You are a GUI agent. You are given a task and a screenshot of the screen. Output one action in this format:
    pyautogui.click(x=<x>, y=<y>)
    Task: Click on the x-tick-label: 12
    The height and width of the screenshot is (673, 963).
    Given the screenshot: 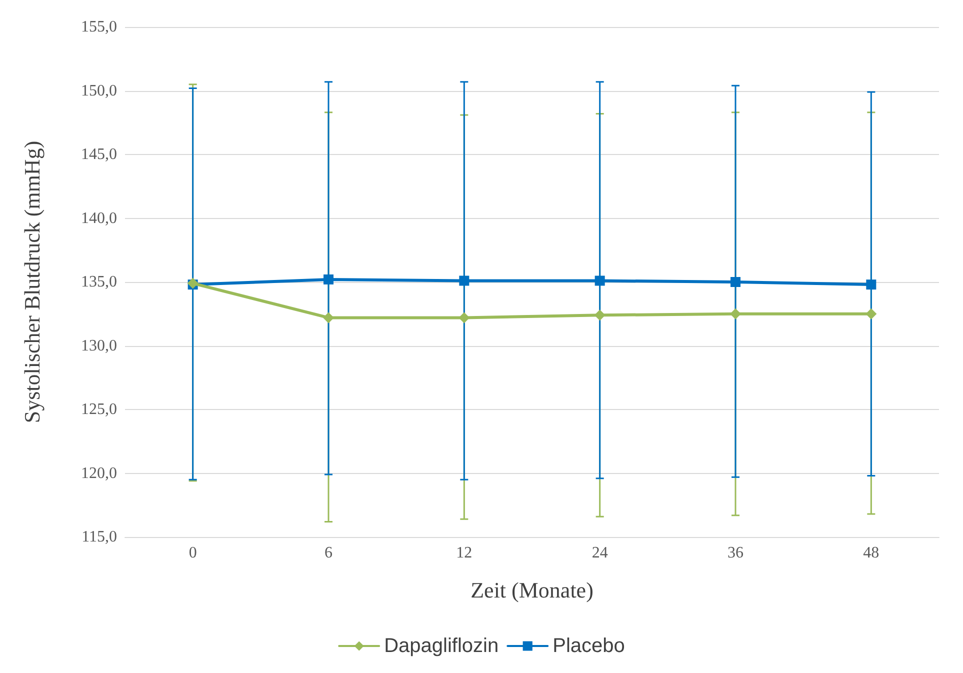 What is the action you would take?
    pyautogui.click(x=464, y=553)
    